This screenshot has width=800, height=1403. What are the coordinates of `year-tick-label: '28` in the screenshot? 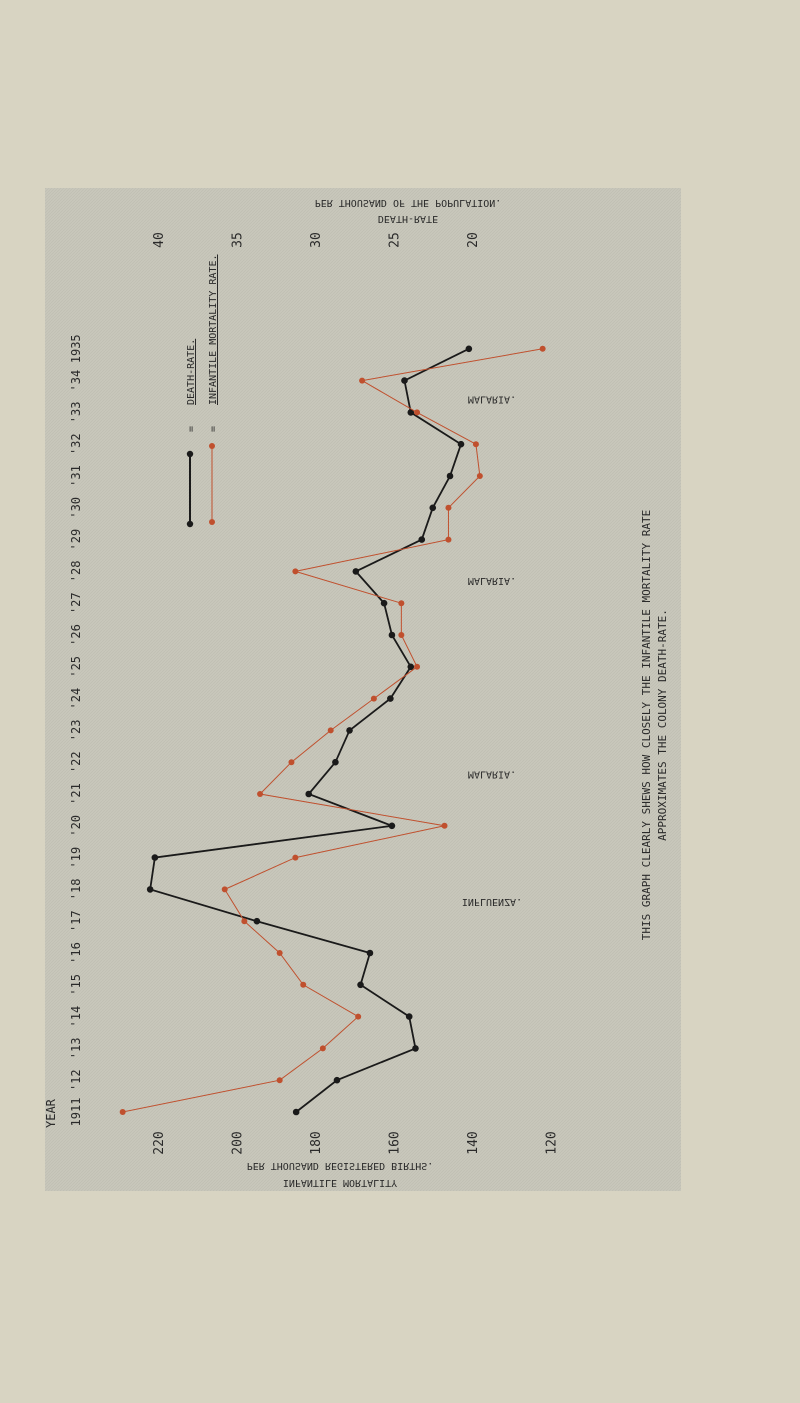 It's located at (76, 572).